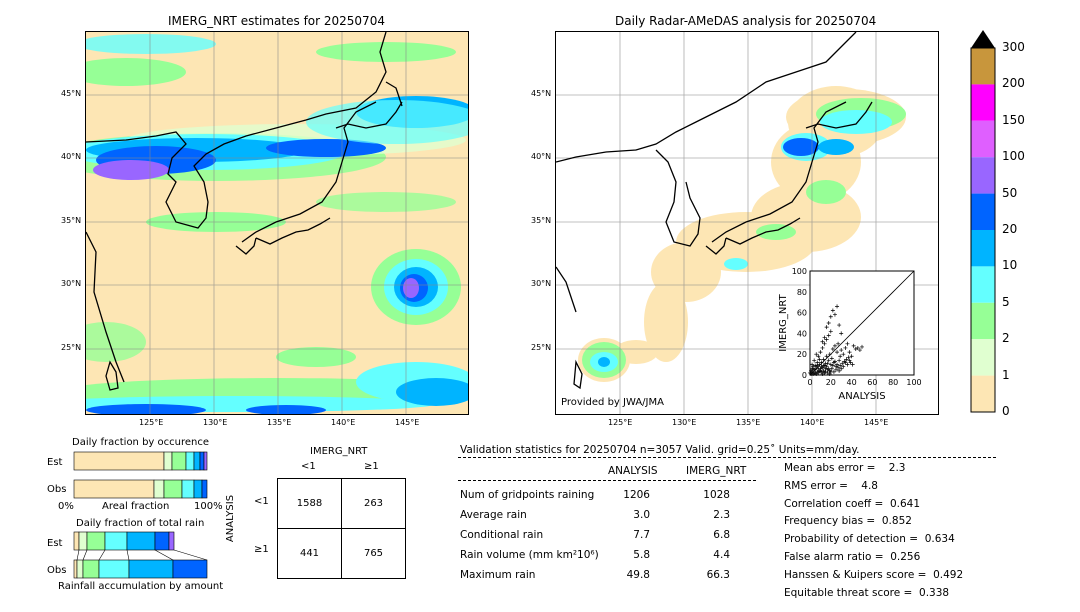  What do you see at coordinates (804, 375) in the screenshot?
I see `scatter-y-tick: 0` at bounding box center [804, 375].